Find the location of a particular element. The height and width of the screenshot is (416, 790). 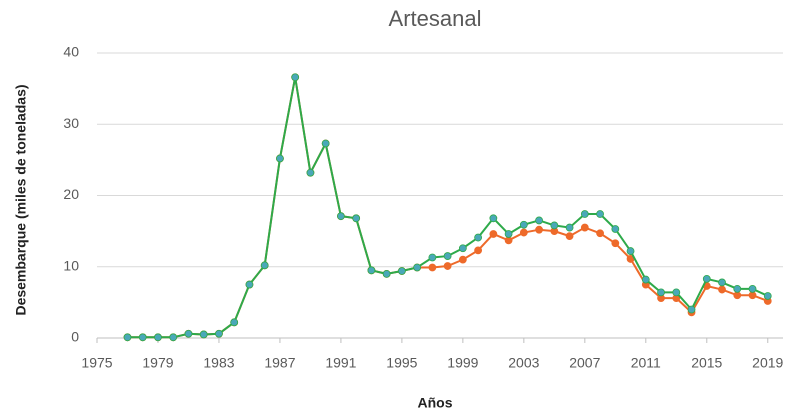

x-axis-label: Años is located at coordinates (435, 403).